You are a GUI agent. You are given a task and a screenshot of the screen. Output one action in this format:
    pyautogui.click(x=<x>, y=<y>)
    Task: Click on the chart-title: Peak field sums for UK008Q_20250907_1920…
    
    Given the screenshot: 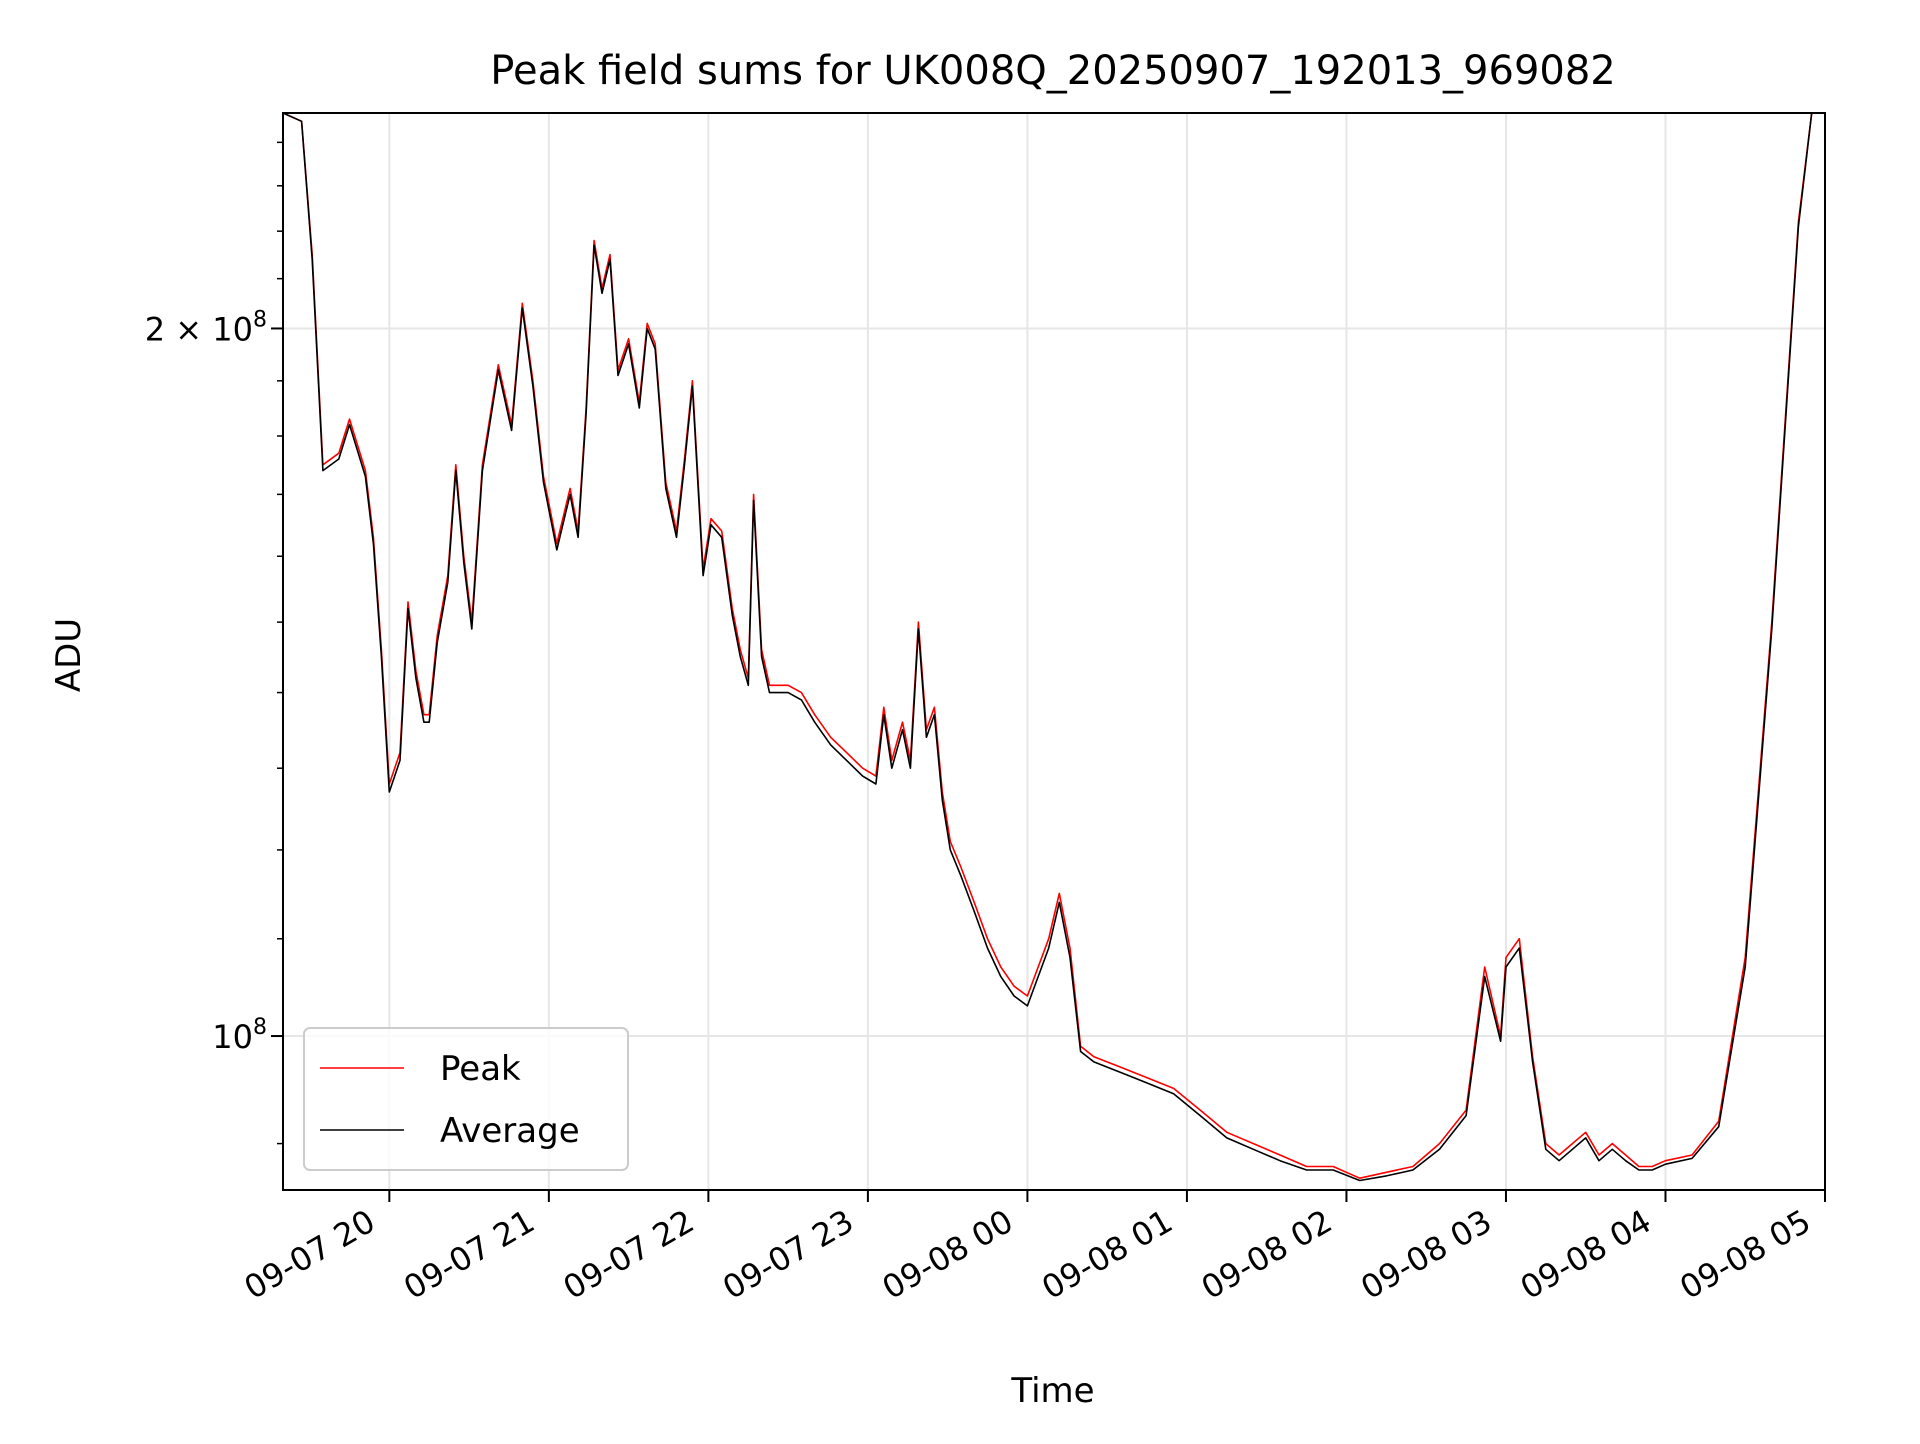 What is the action you would take?
    pyautogui.click(x=1052, y=71)
    